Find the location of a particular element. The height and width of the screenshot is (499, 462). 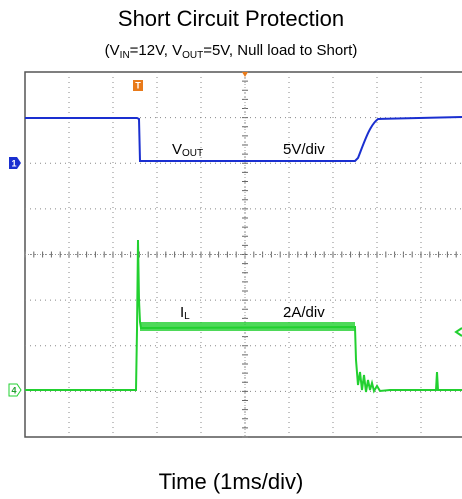

subtitle: (VIN=12V, VOUT=5V, Null load to Short) is located at coordinates (231, 51).